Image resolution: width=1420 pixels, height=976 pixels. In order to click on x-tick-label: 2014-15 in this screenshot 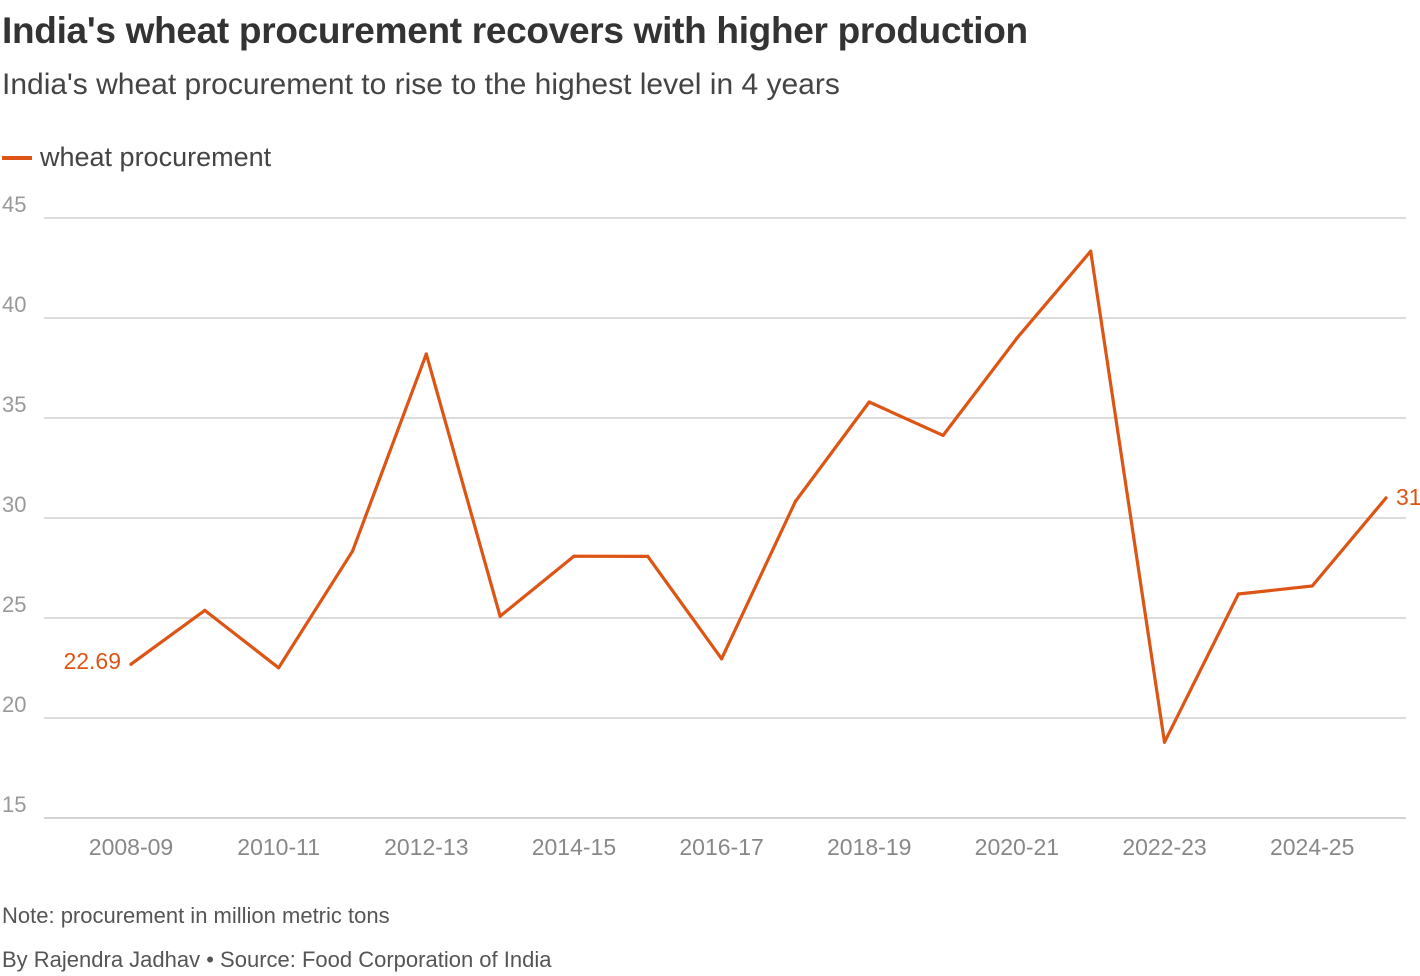, I will do `click(574, 847)`.